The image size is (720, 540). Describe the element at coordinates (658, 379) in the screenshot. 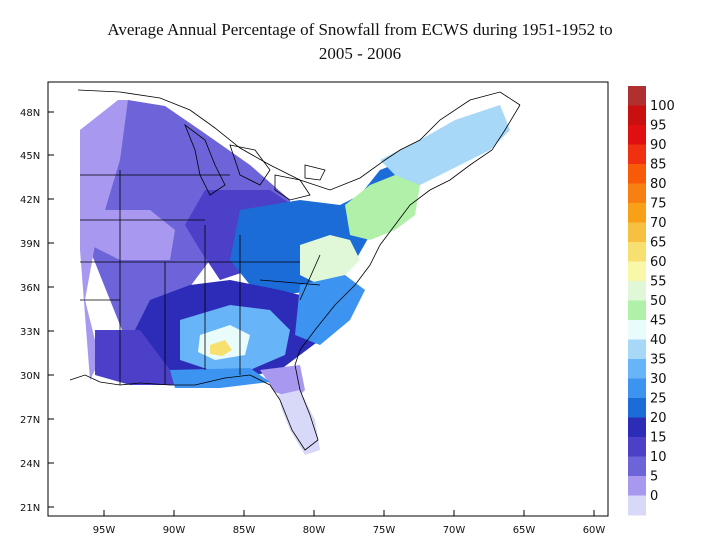

I see `colorbar-label: 30` at that location.